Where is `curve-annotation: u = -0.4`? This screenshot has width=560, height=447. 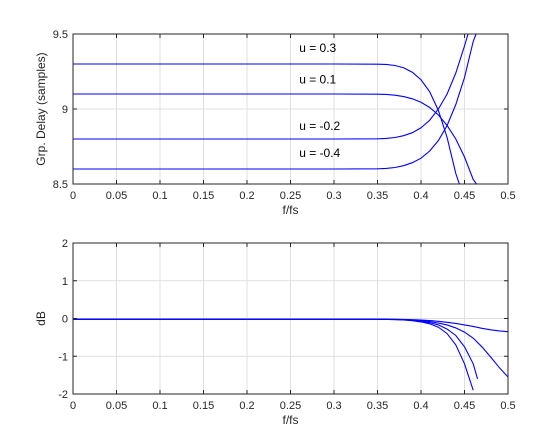
curve-annotation: u = -0.4 is located at coordinates (319, 153).